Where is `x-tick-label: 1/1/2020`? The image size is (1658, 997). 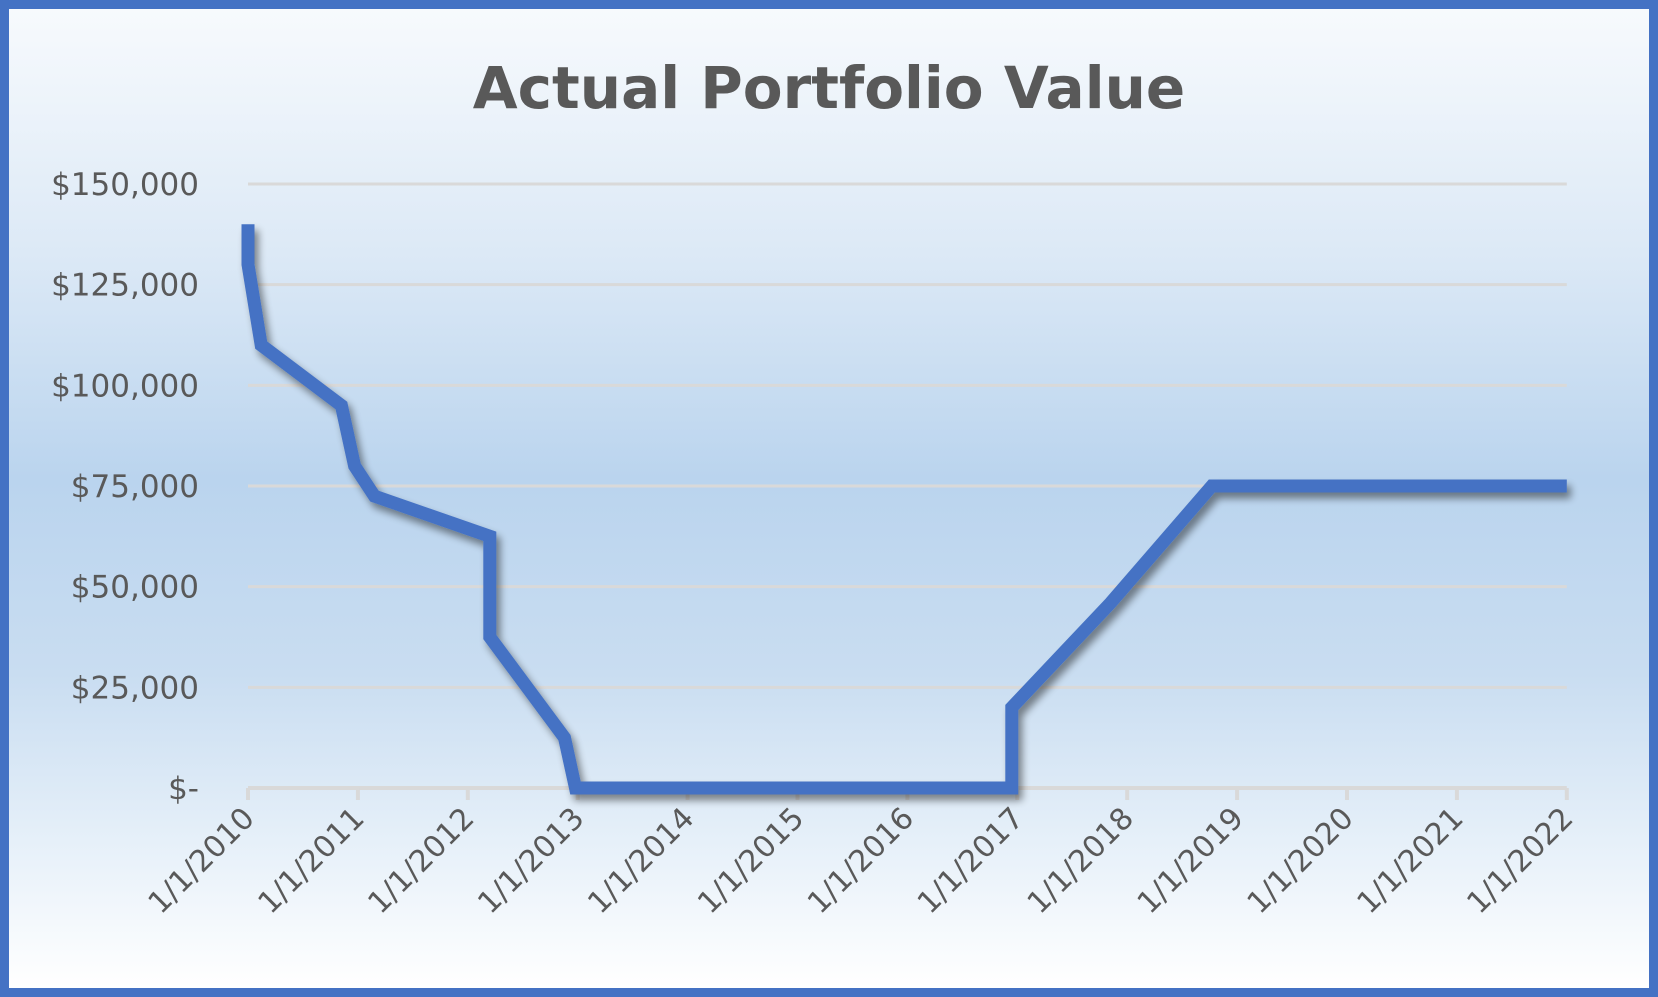
x-tick-label: 1/1/2020 is located at coordinates (1301, 861).